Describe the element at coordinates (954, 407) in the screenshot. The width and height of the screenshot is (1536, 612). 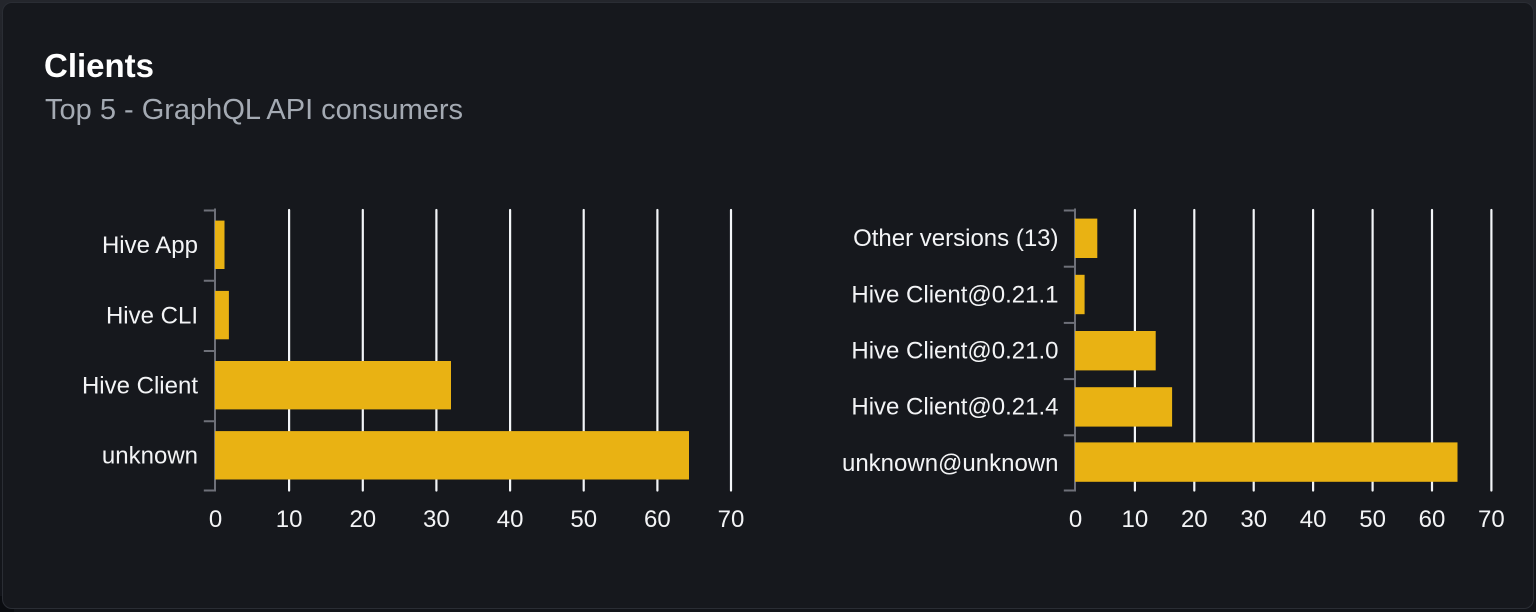
I see `svg-text: Hive Client@0.21.4` at that location.